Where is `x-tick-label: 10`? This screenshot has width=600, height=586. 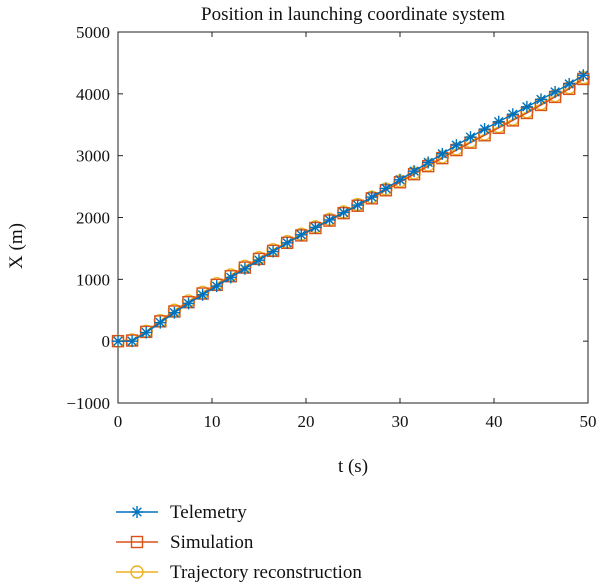
x-tick-label: 10 is located at coordinates (212, 421).